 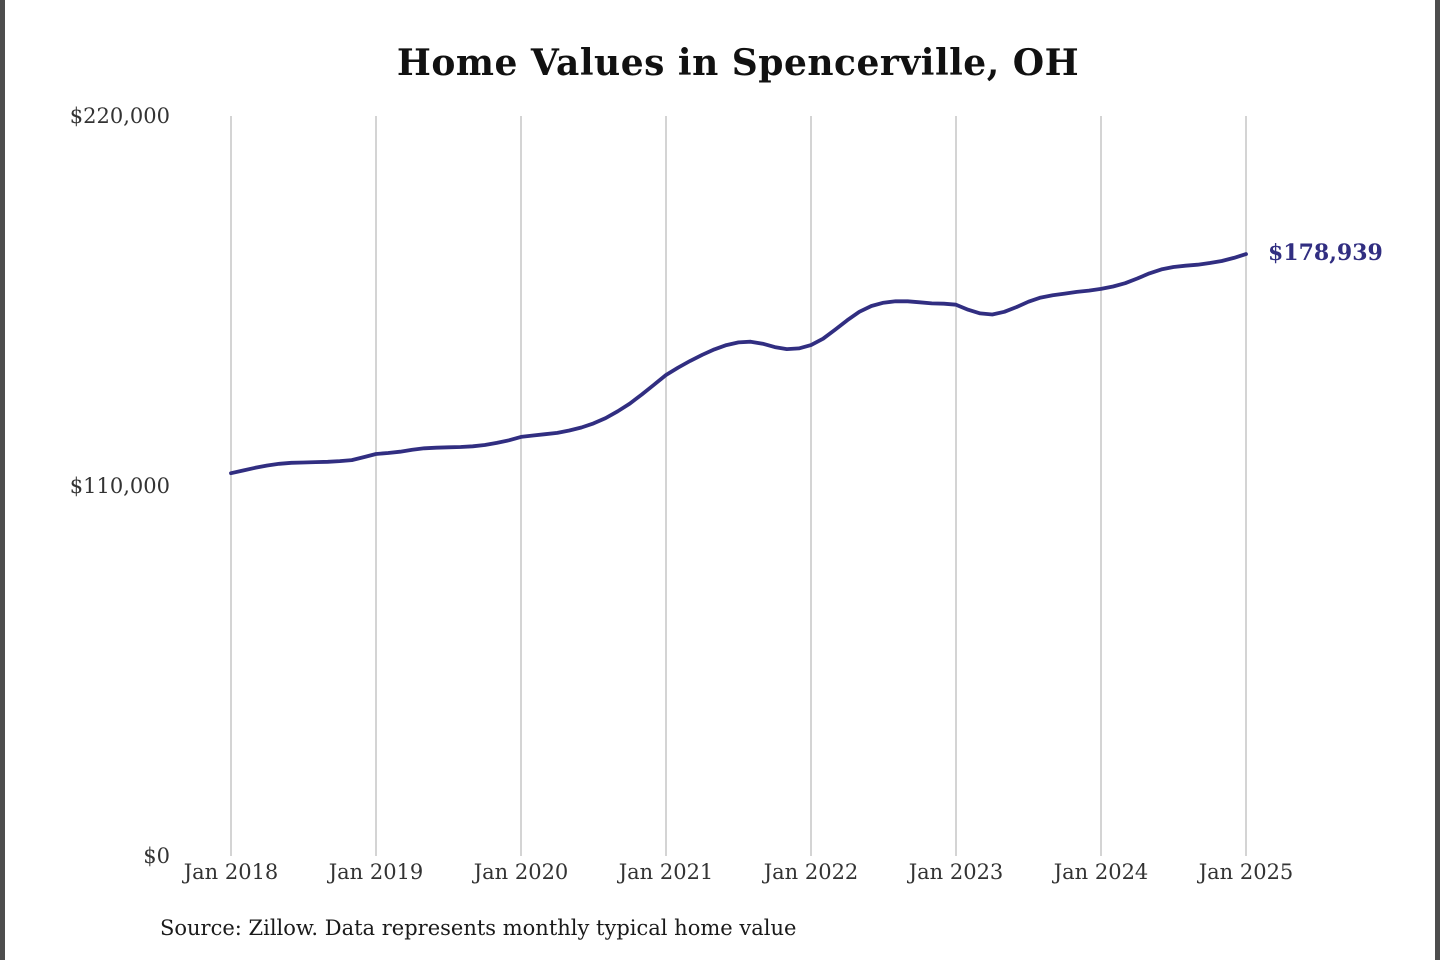 What do you see at coordinates (375, 872) in the screenshot?
I see `x-axis-label: Jan 2019` at bounding box center [375, 872].